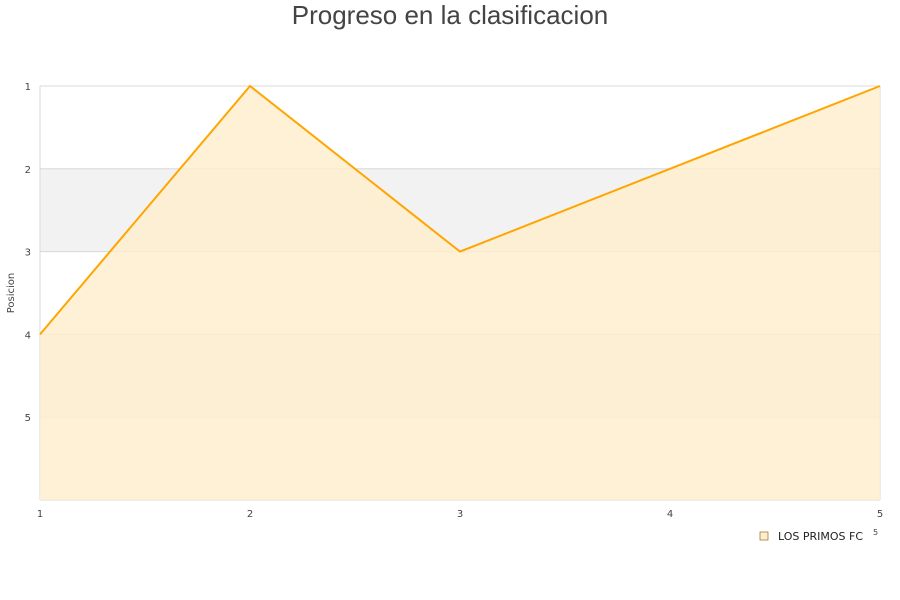 Image resolution: width=900 pixels, height=600 pixels. I want to click on legend-label: LOS PRIMOS FC, so click(820, 536).